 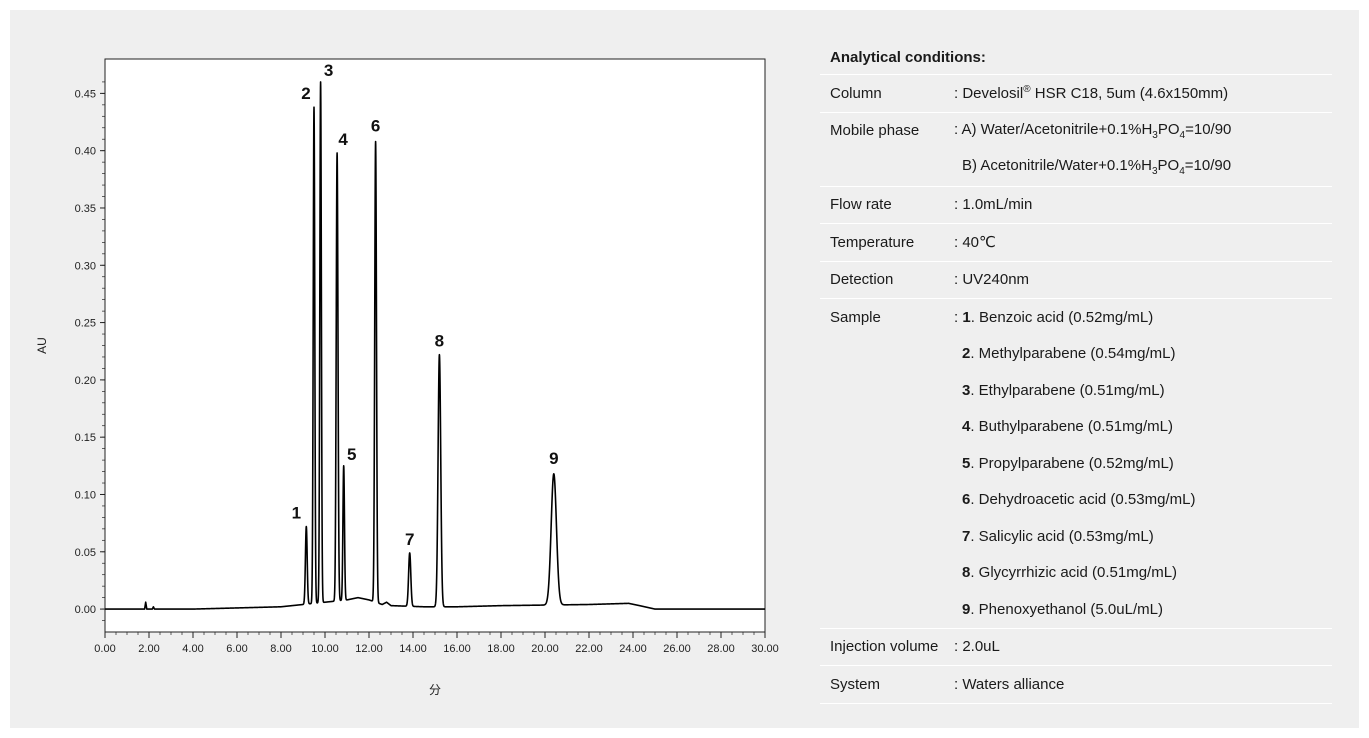 I want to click on x-axis-label: 分, so click(x=435, y=690).